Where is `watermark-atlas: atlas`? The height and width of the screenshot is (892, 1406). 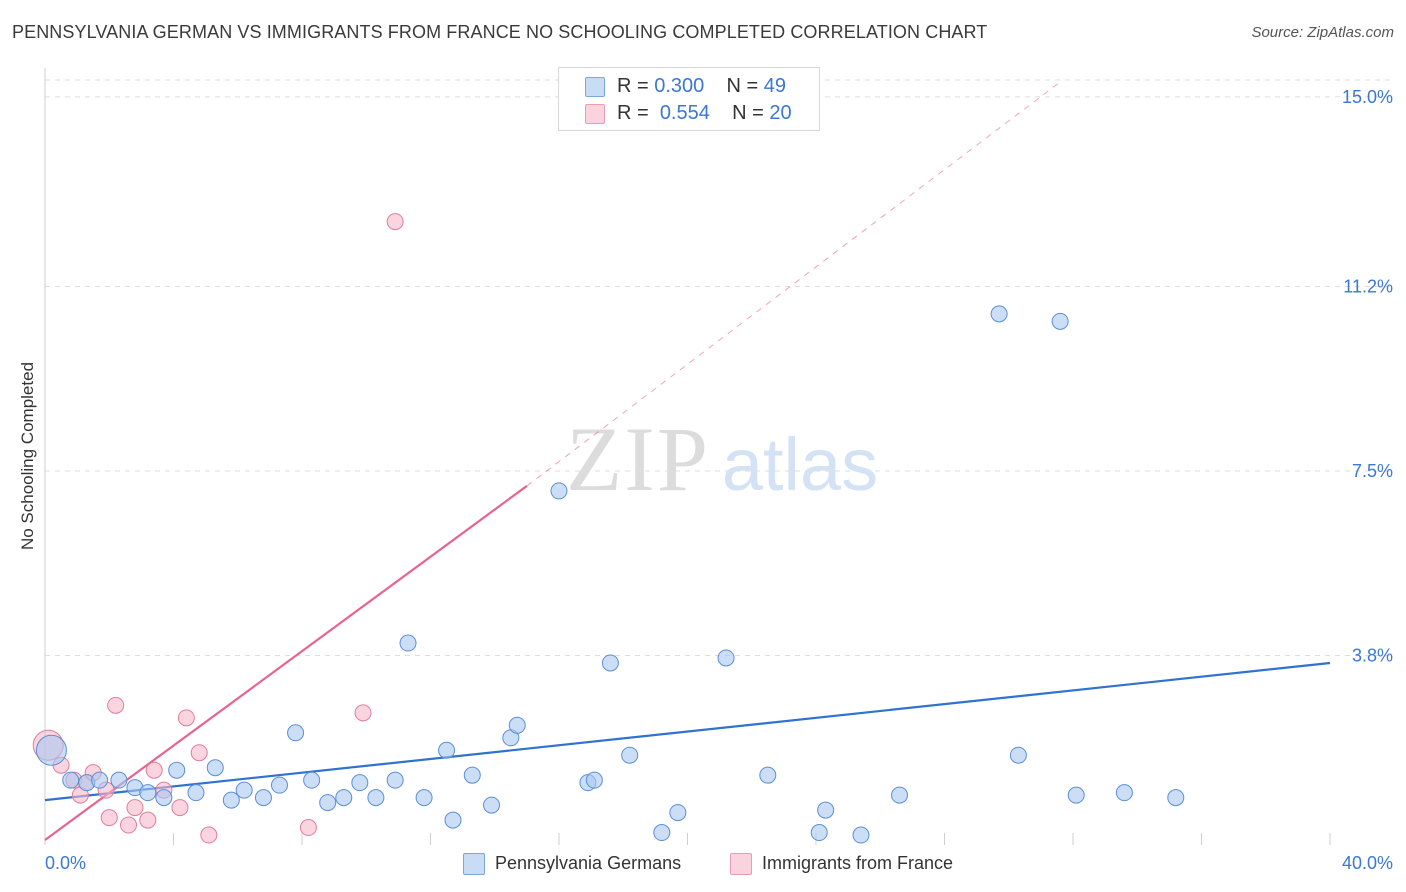
watermark-atlas: atlas is located at coordinates (800, 464).